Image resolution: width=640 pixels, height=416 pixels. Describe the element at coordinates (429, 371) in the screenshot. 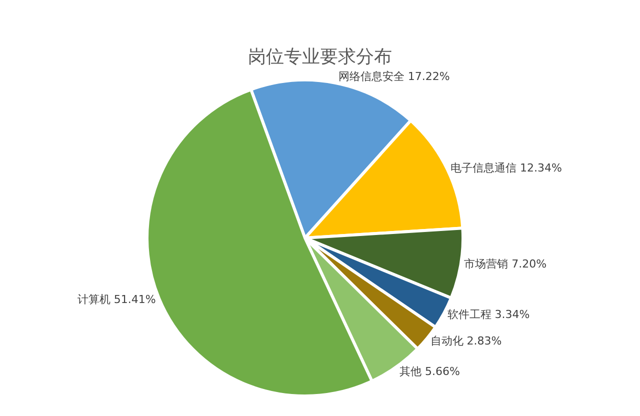

I see `slice-label: 其他 5.66%` at that location.